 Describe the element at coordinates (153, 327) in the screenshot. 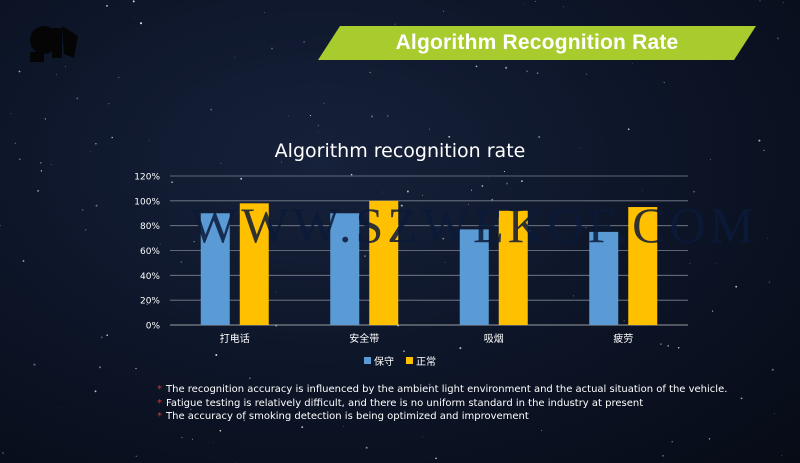

I see `y-tick-label: 0%` at that location.